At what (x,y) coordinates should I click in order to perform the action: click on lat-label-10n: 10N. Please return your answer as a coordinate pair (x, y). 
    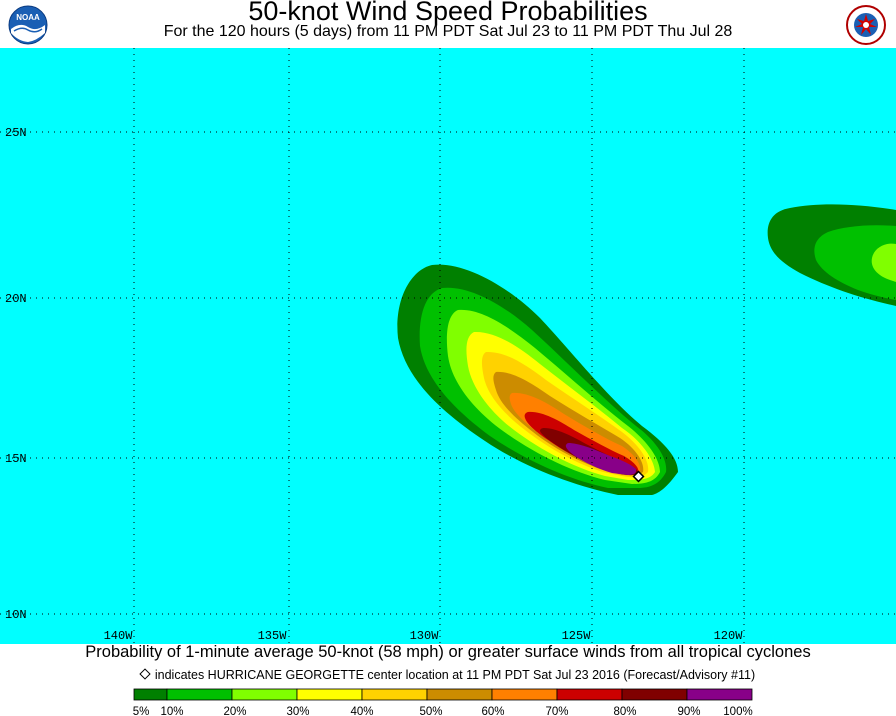
    Looking at the image, I should click on (16, 615).